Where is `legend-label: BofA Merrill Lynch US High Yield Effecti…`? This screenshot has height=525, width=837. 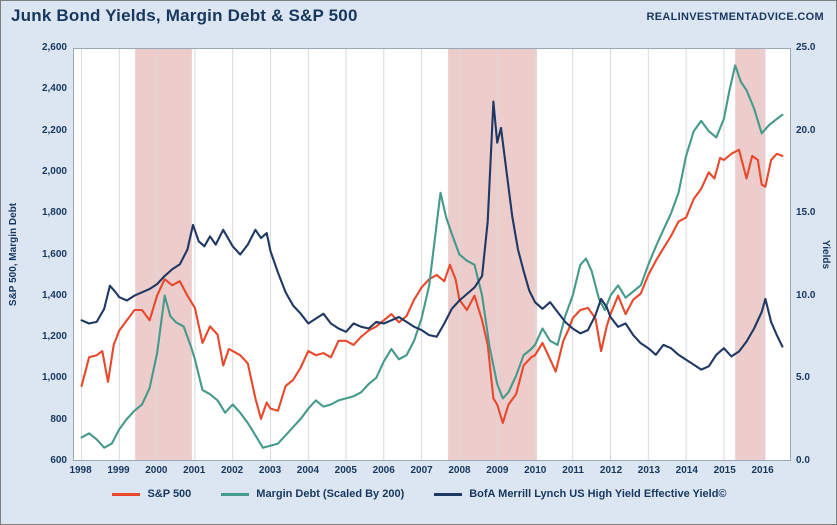
legend-label: BofA Merrill Lynch US High Yield Effecti… is located at coordinates (598, 494).